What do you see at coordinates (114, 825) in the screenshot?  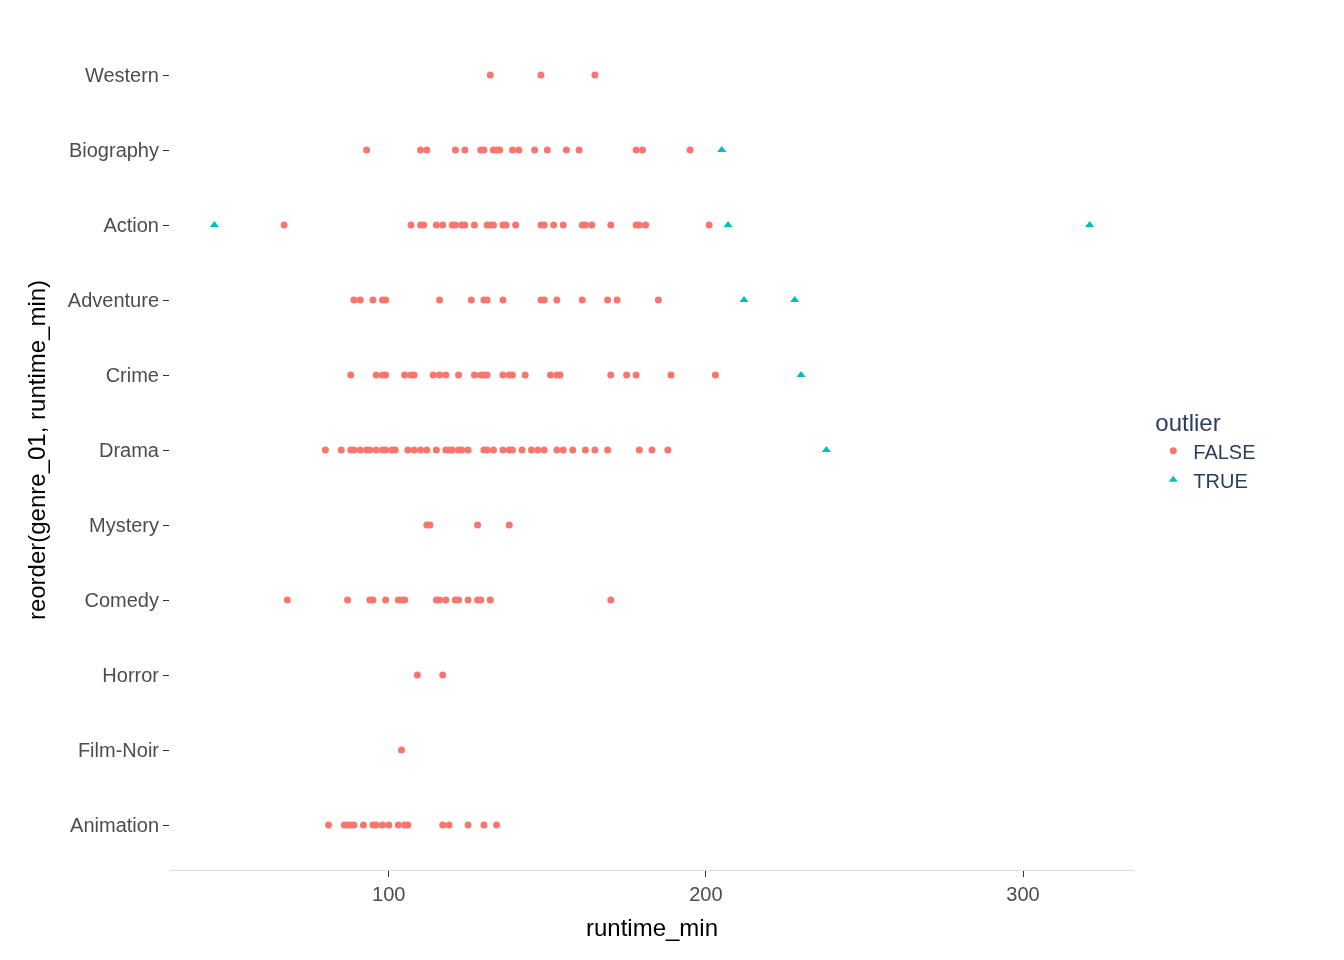 I see `y-tick-label: Animation` at bounding box center [114, 825].